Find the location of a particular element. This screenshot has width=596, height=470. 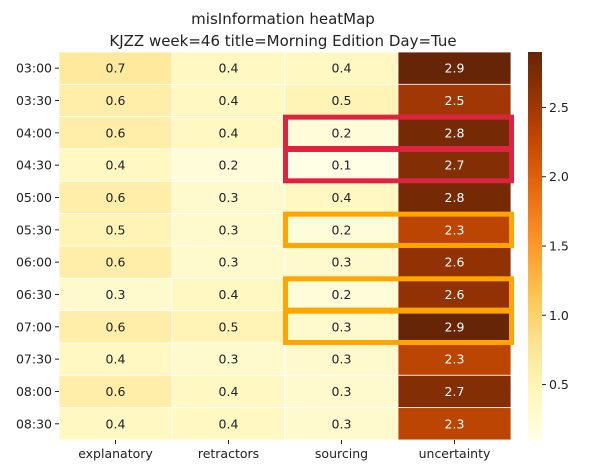

heatmap-cell-03-30-sourcing is located at coordinates (341, 100).